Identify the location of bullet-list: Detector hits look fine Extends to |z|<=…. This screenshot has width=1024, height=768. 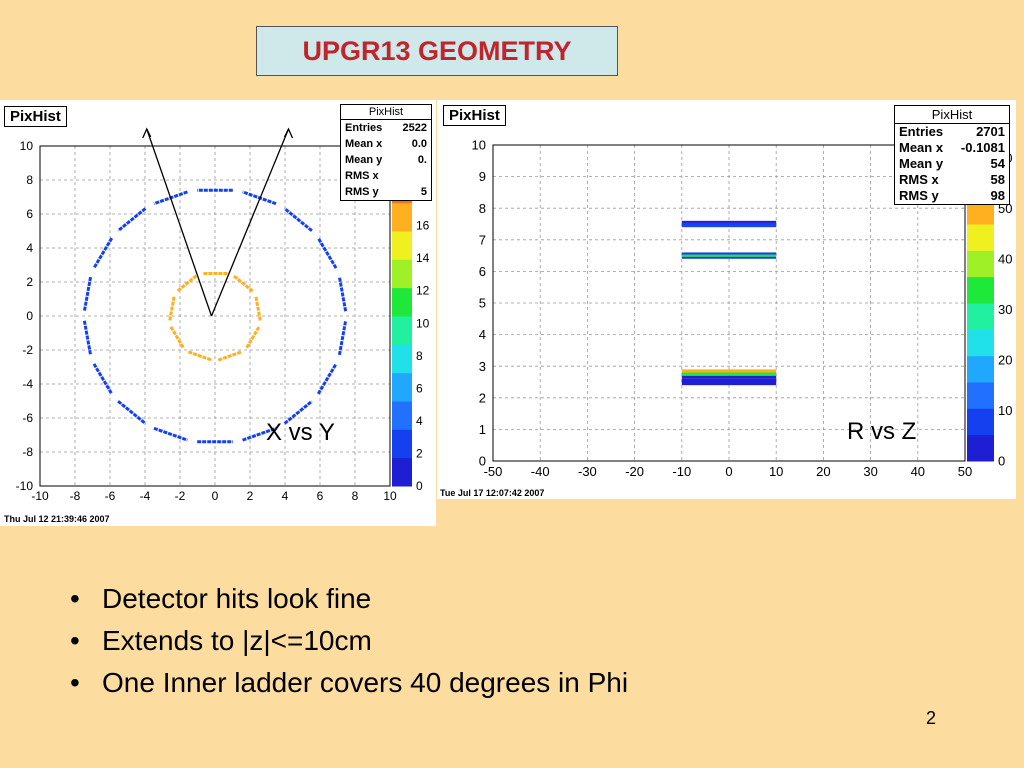
(349, 641).